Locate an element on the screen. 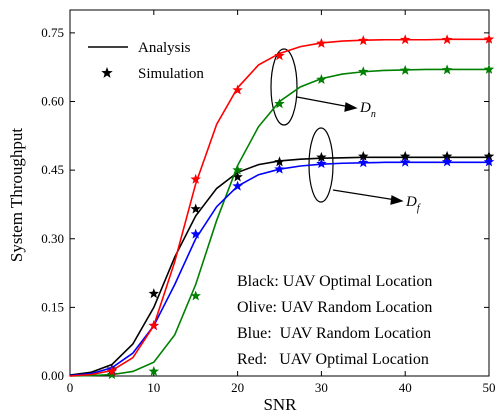  legend-star is located at coordinates (107, 72).